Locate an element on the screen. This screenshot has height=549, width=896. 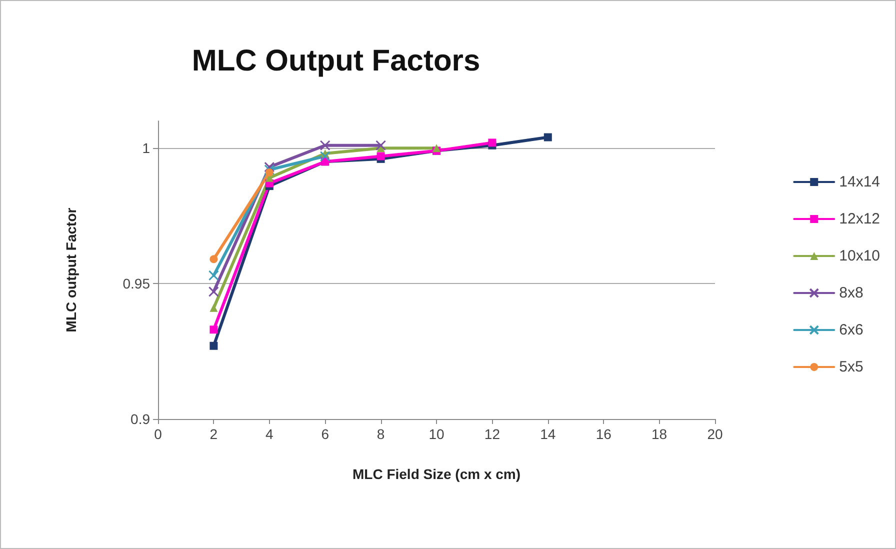
x-tick-label: 12 is located at coordinates (492, 434).